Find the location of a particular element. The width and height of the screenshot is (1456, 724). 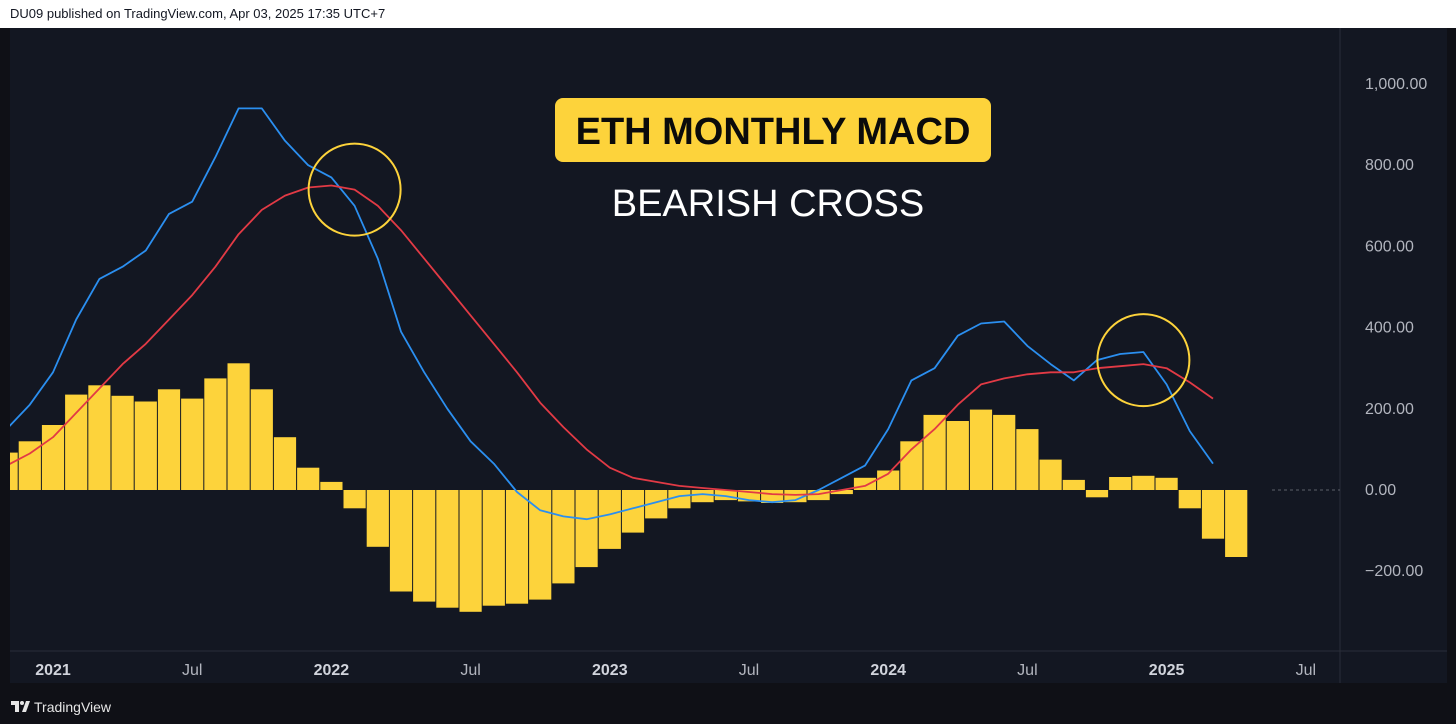

y-tick-label: 0.00 is located at coordinates (1380, 490).